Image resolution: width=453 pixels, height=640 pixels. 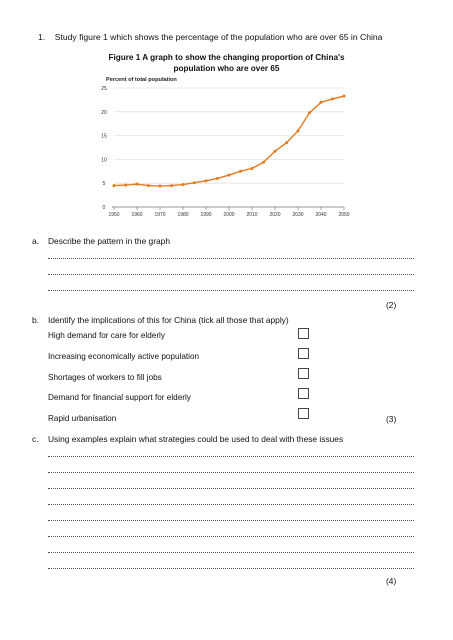 I want to click on option-label: Rapid urbanisation, so click(x=82, y=418).